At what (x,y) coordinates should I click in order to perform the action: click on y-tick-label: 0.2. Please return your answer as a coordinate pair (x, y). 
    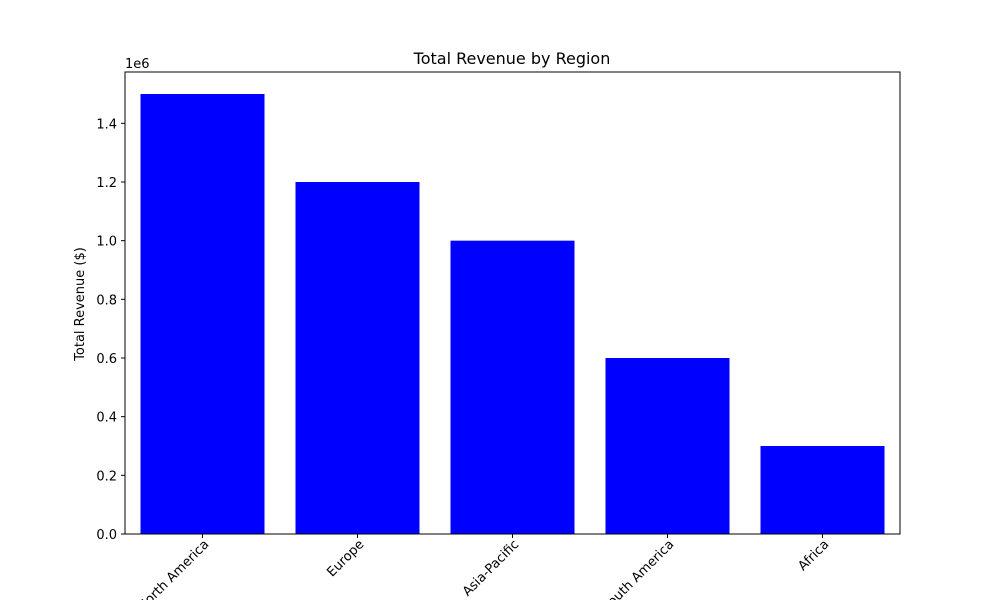
    Looking at the image, I should click on (106, 476).